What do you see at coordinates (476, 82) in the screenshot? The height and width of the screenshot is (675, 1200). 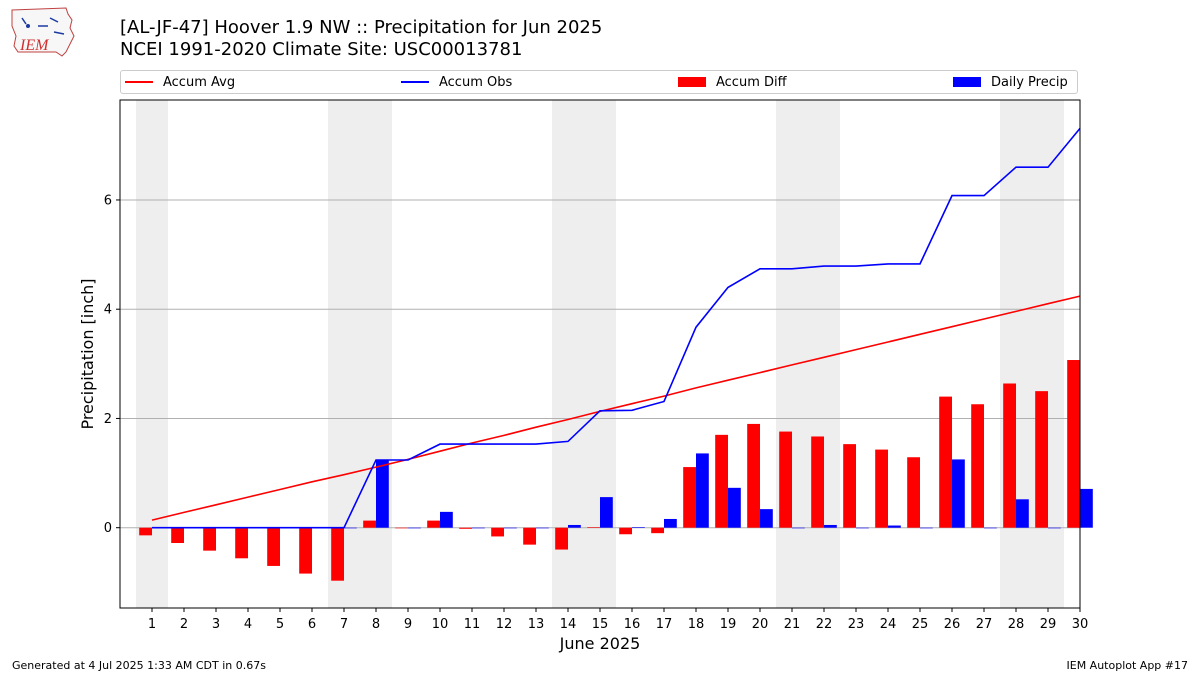 I see `legend-label-accum-obs: Accum Obs` at bounding box center [476, 82].